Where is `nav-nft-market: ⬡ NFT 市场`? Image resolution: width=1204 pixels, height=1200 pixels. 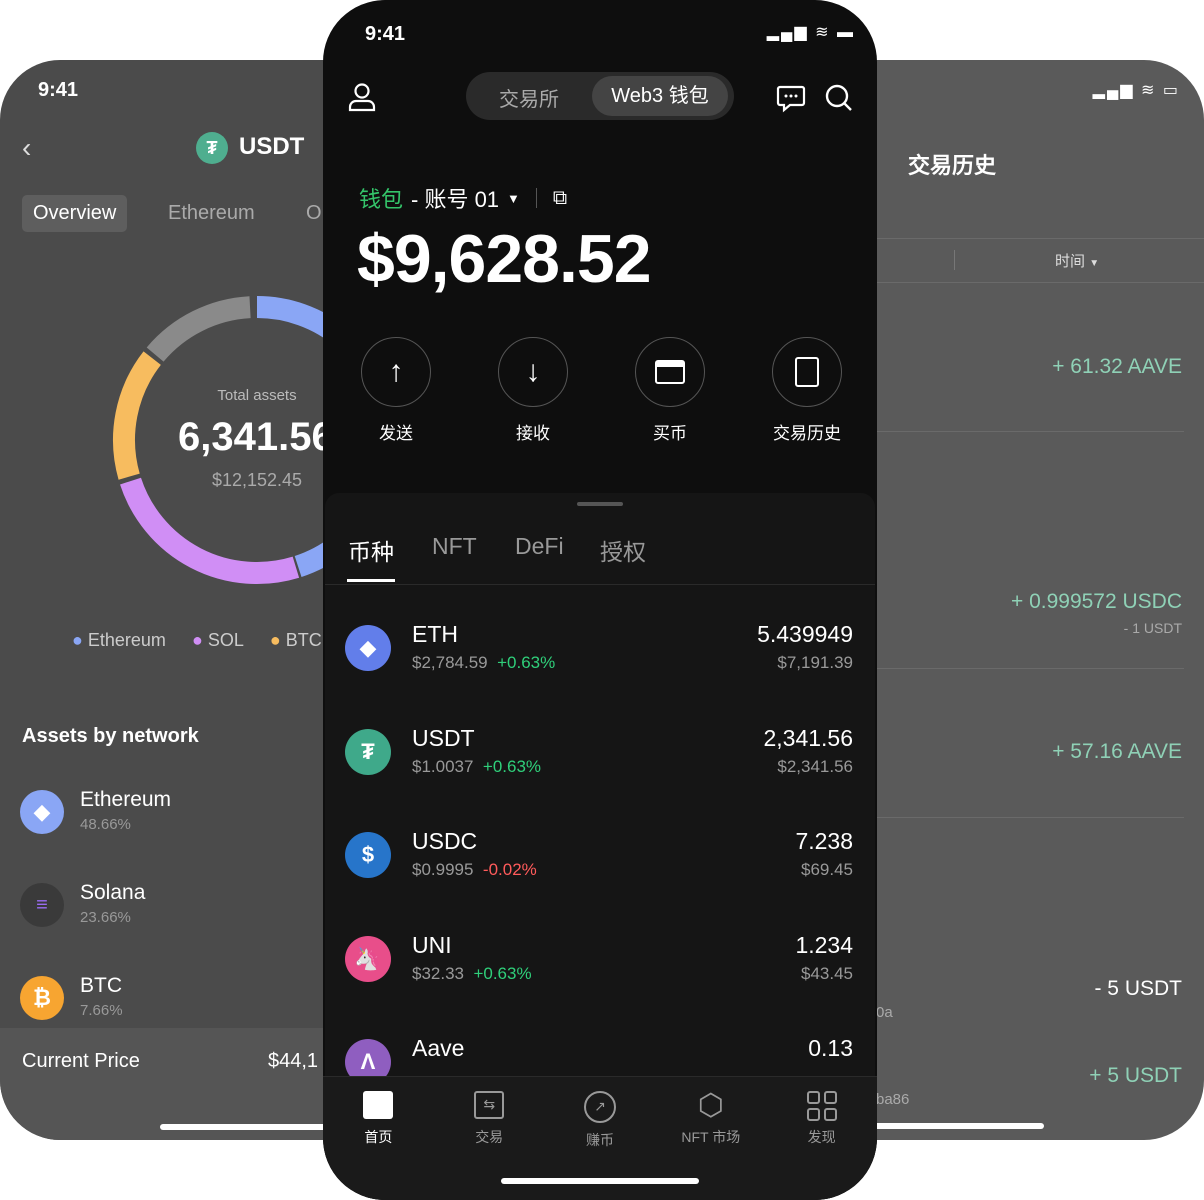
nav-nft-market: ⬡ NFT 市场 is located at coordinates (711, 1117).